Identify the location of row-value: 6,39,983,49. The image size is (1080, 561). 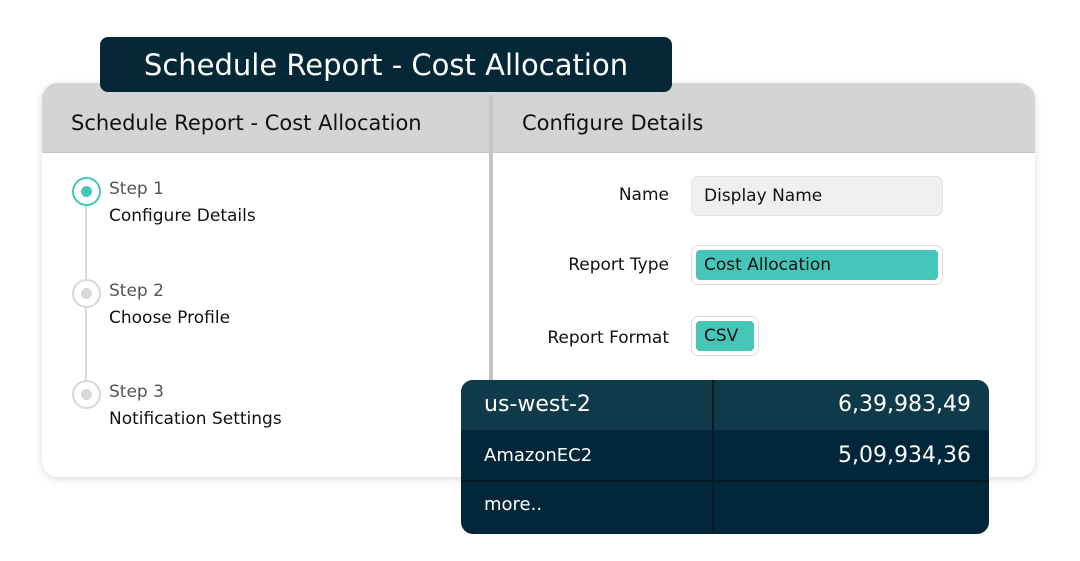
(904, 404).